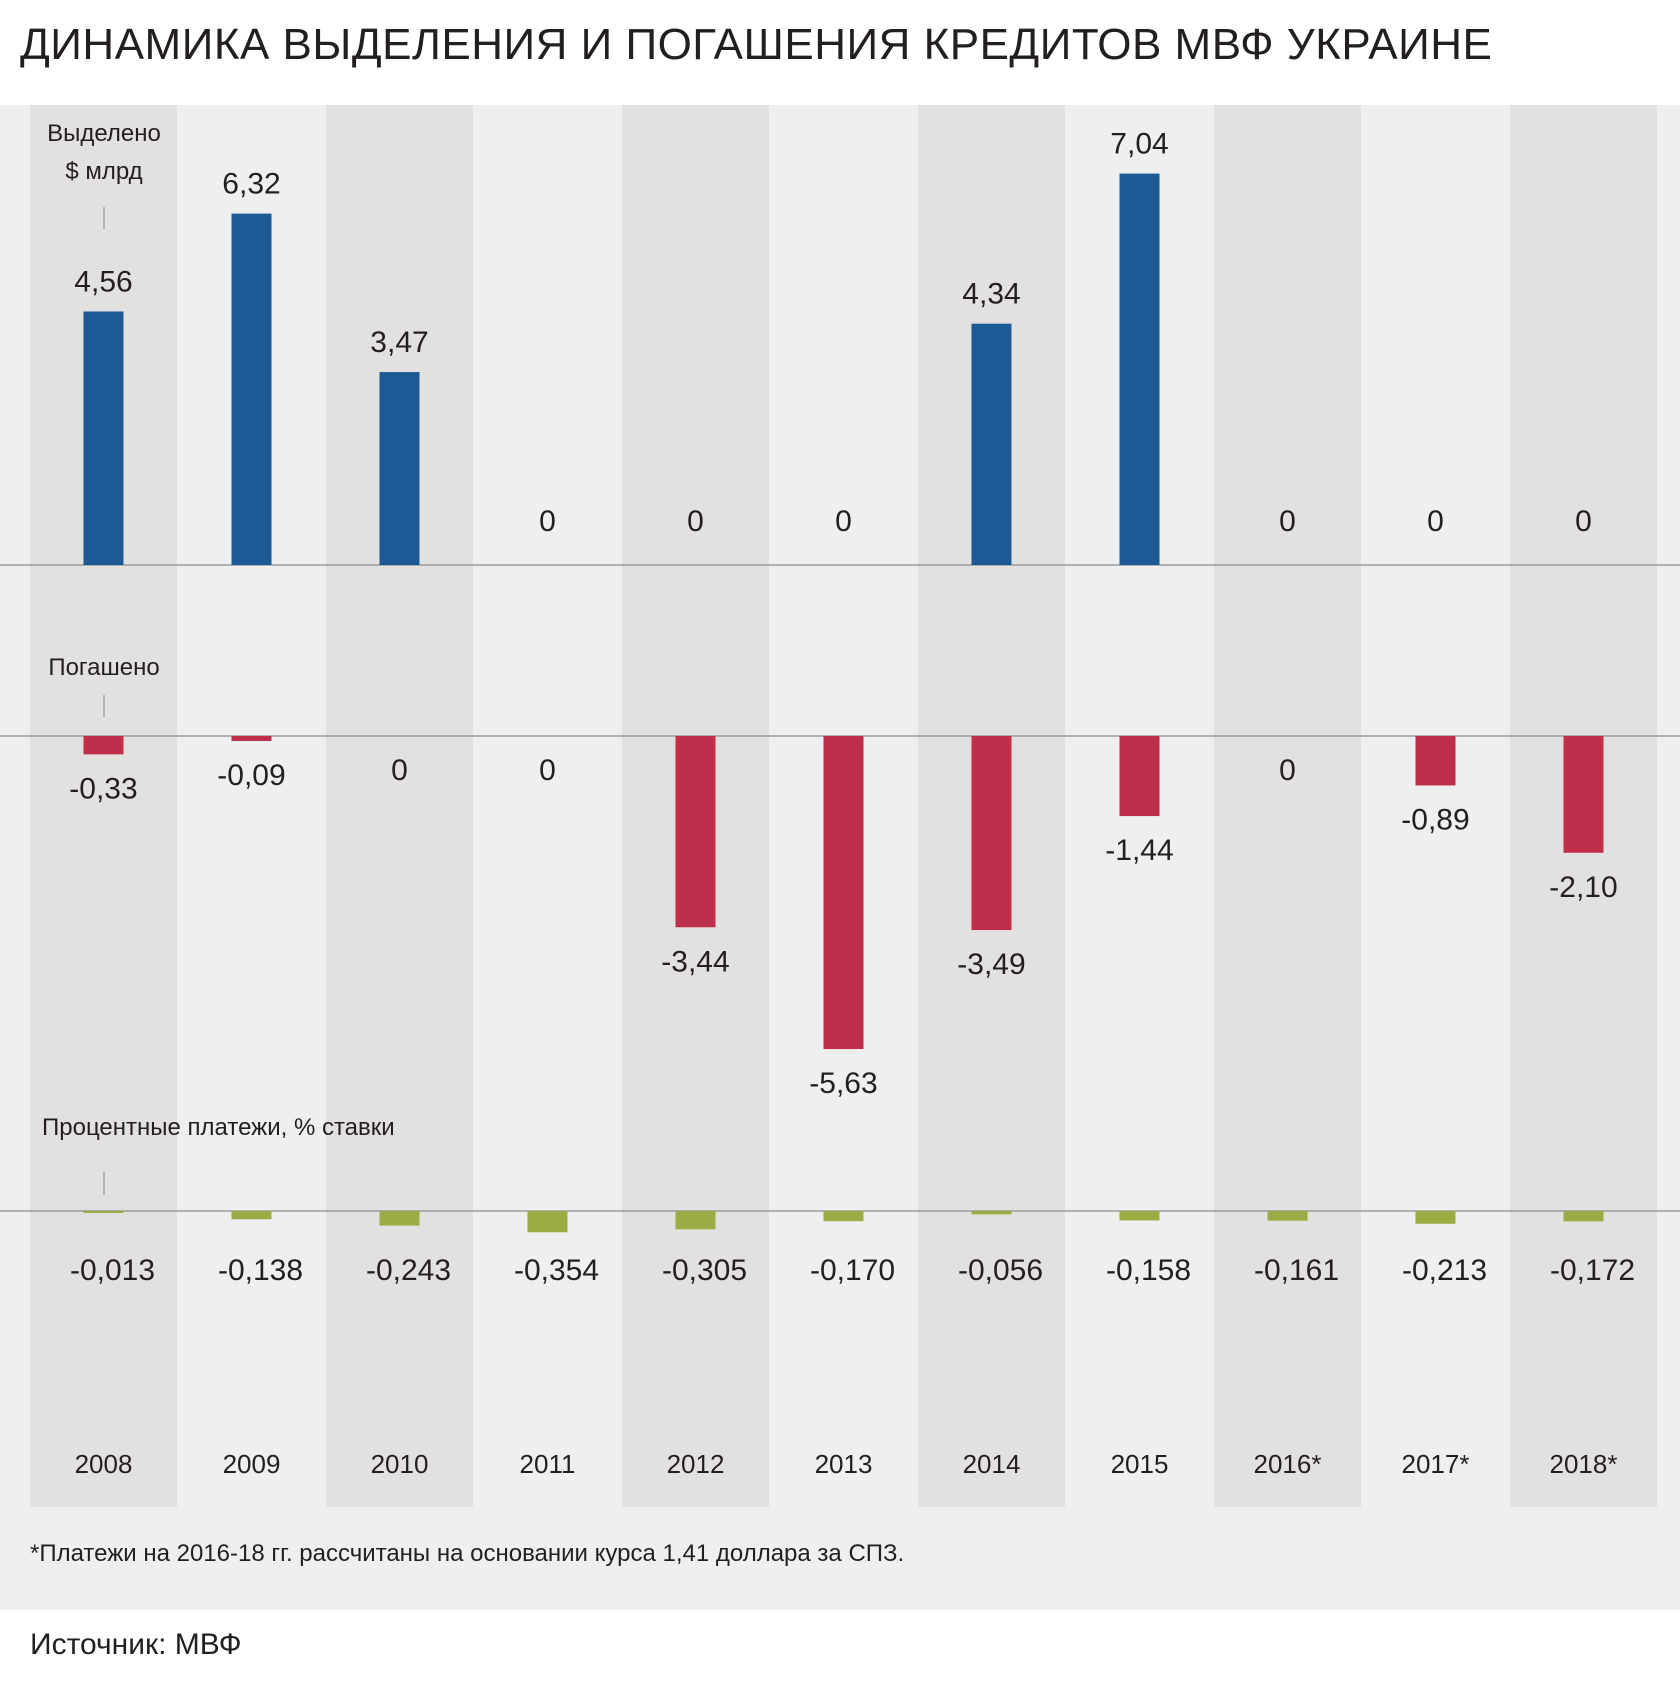 The width and height of the screenshot is (1680, 1691). I want to click on bar-interest-2012, so click(695, 1220).